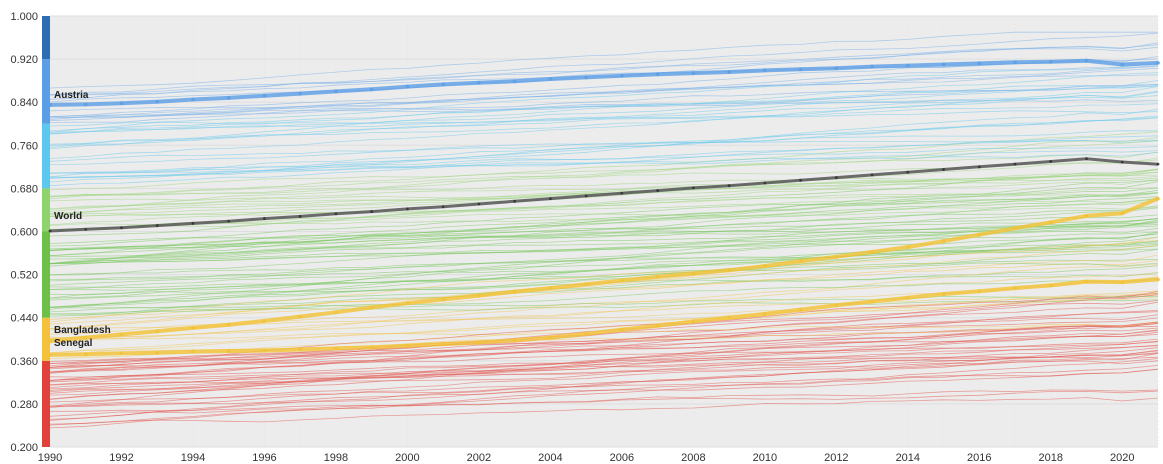  What do you see at coordinates (24, 362) in the screenshot?
I see `y-tick-label: 0.360` at bounding box center [24, 362].